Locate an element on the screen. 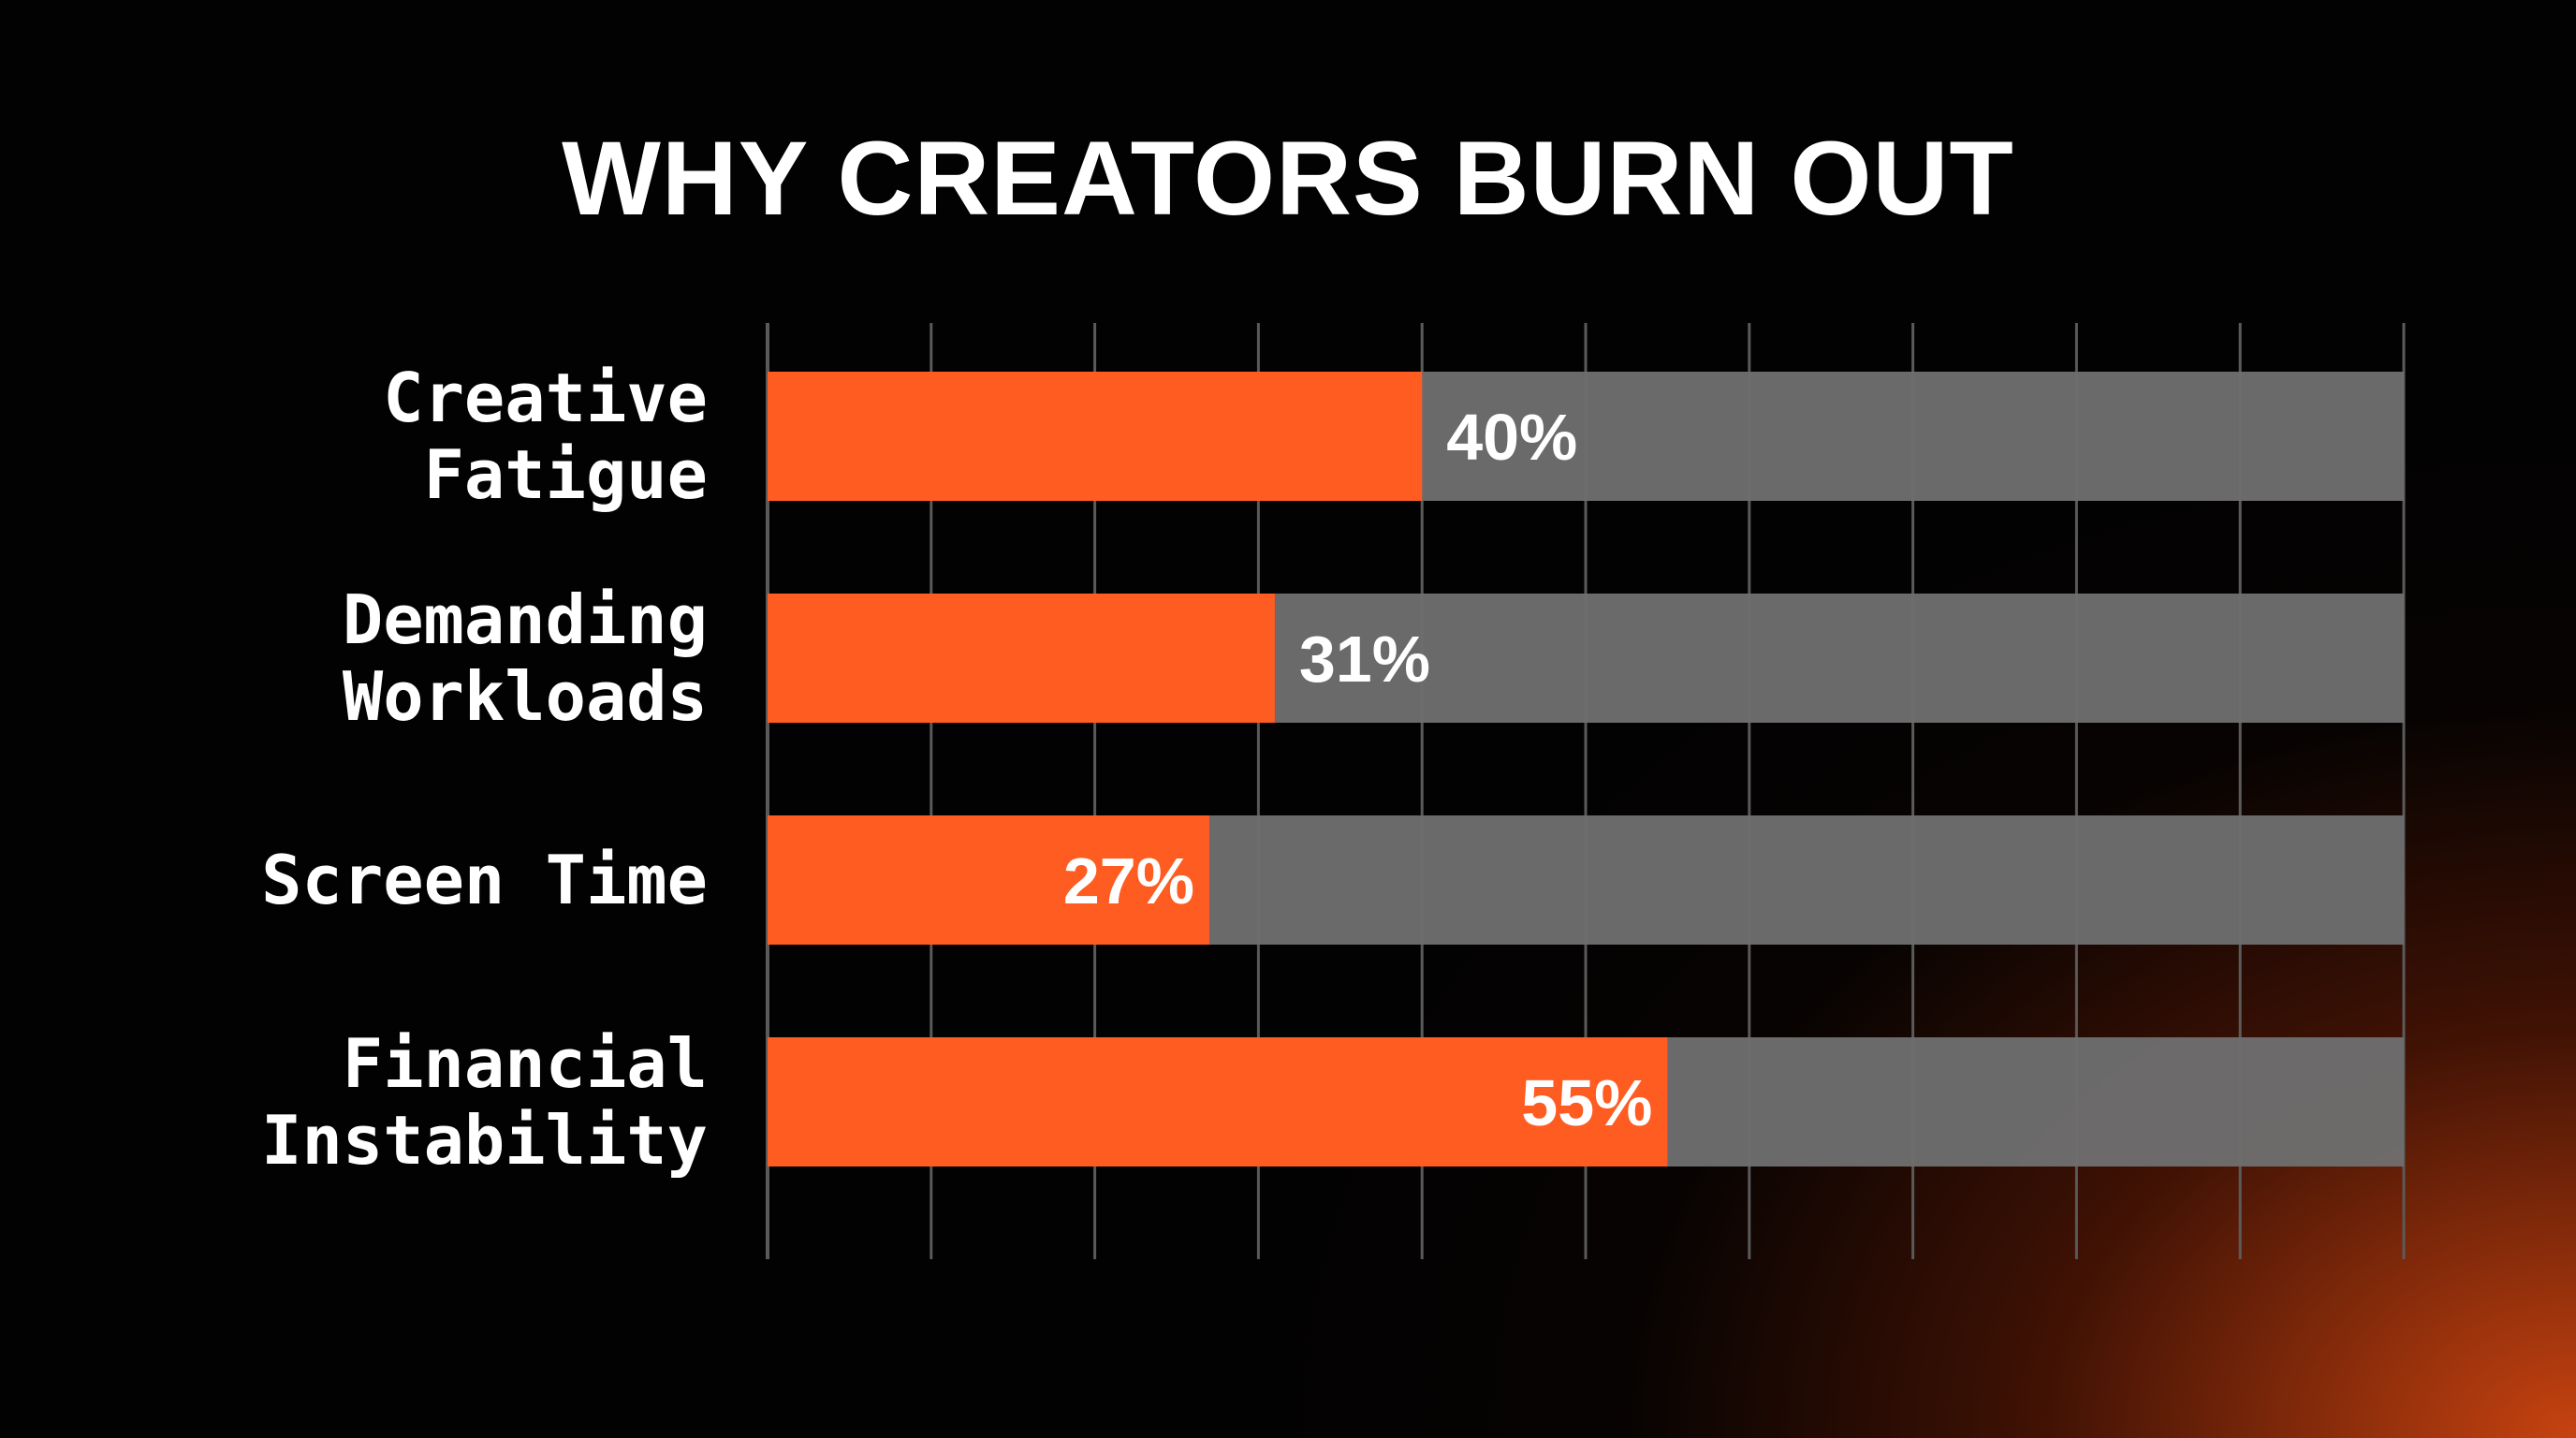  category-label: Instability is located at coordinates (484, 1140).